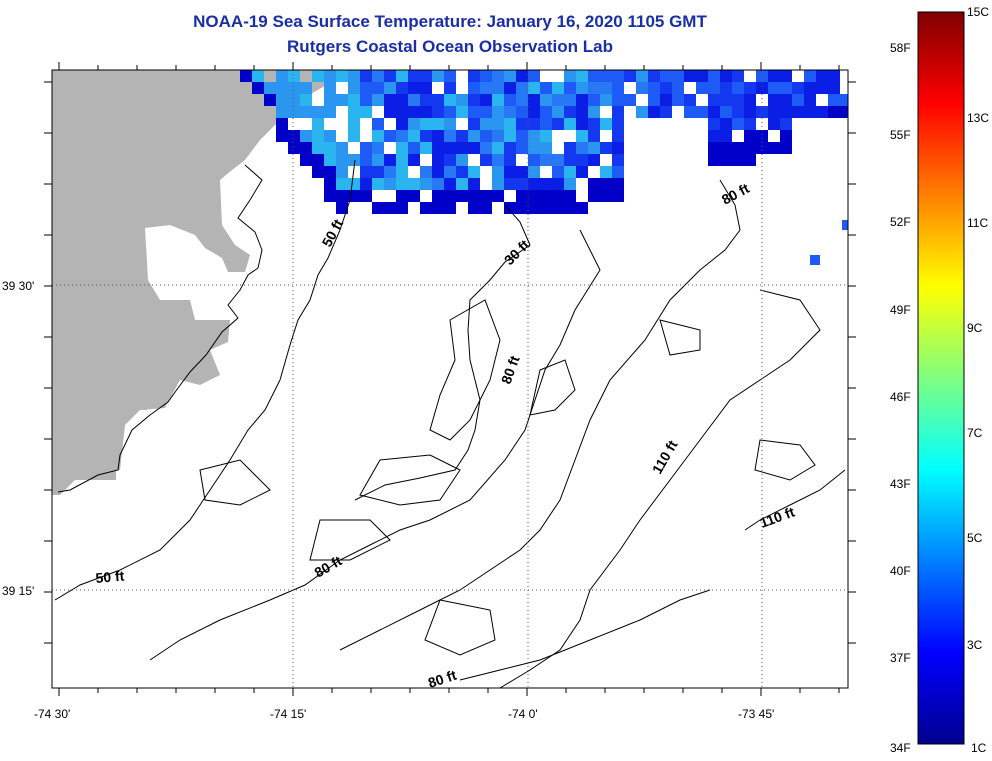 The image size is (992, 761). What do you see at coordinates (900, 397) in the screenshot?
I see `colorbar-label: 46F` at bounding box center [900, 397].